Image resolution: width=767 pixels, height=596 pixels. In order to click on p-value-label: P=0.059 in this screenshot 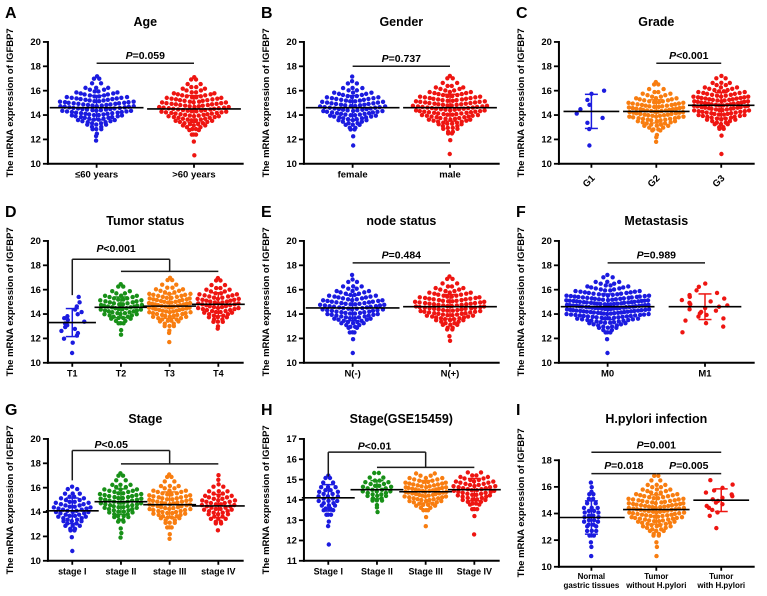, I will do `click(145, 56)`.